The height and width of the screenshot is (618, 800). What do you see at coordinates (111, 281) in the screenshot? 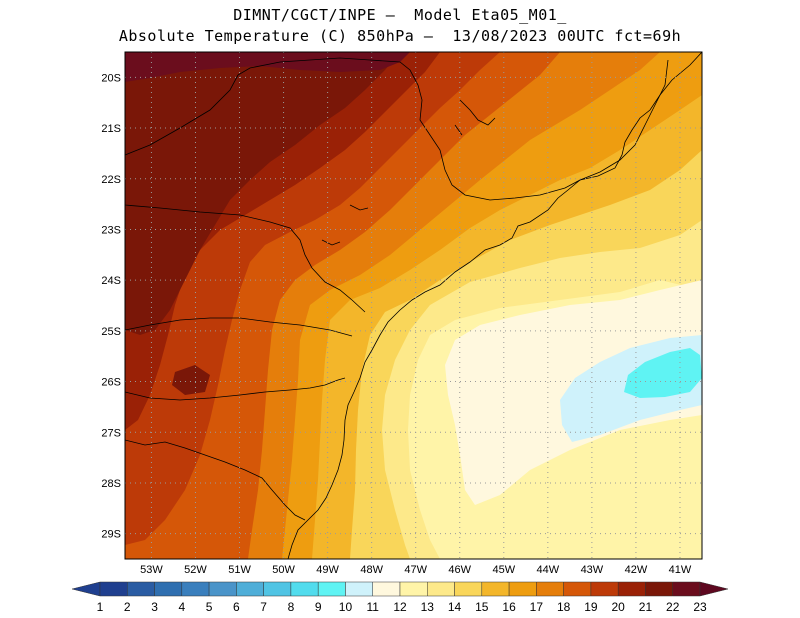
I see `lat-label: 24S` at bounding box center [111, 281].